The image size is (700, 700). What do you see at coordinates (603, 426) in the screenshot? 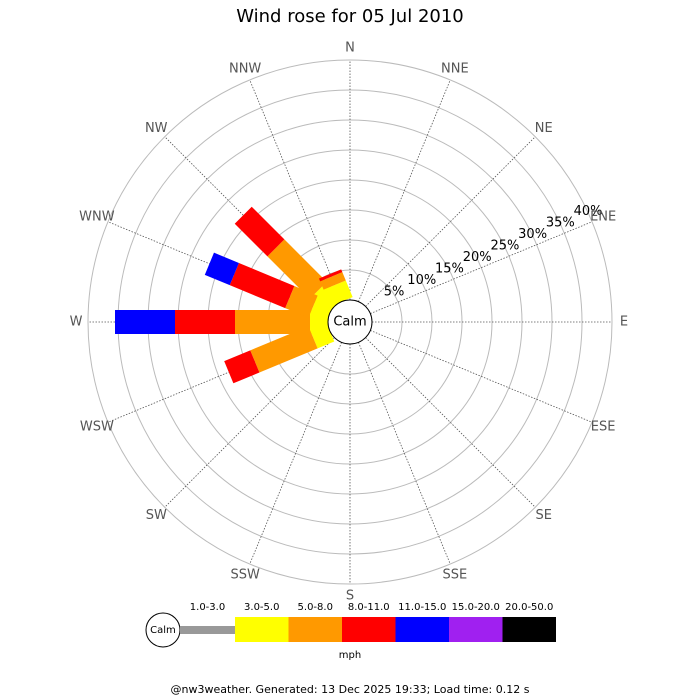
I see `direction-label: ESE` at bounding box center [603, 426].